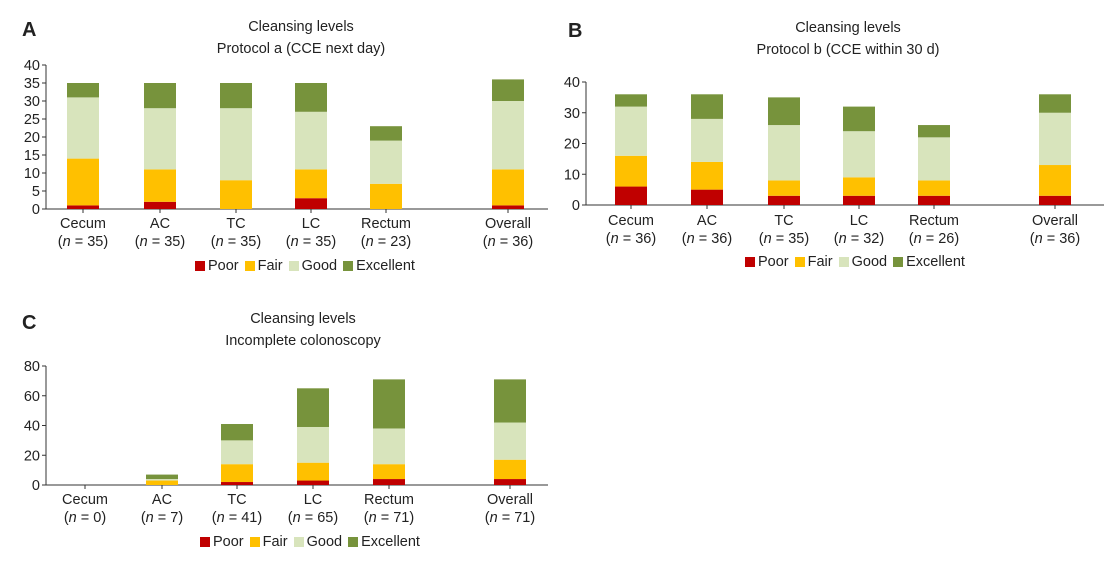 The width and height of the screenshot is (1112, 567). Describe the element at coordinates (572, 145) in the screenshot. I see `y-tick-label: 20` at that location.